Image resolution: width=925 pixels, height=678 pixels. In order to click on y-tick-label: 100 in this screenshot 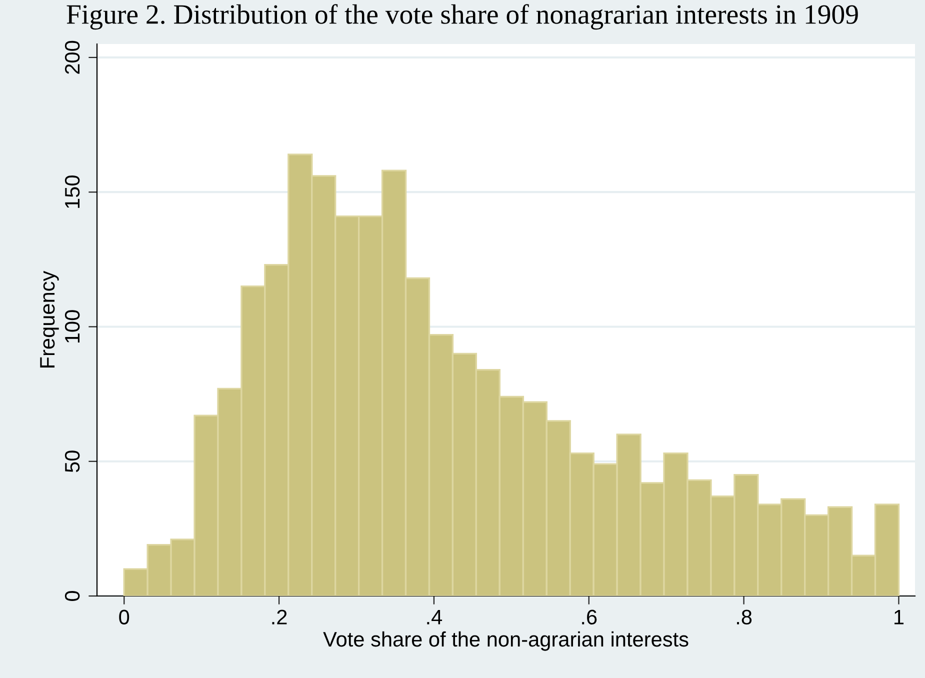, I will do `click(72, 326)`.